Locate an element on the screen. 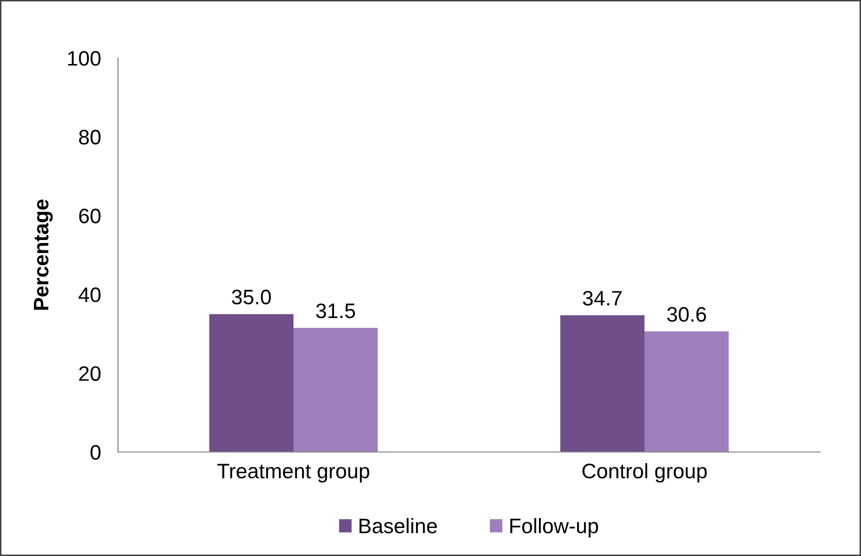 Image resolution: width=861 pixels, height=556 pixels. y-tick-label: 100 is located at coordinates (84, 58).